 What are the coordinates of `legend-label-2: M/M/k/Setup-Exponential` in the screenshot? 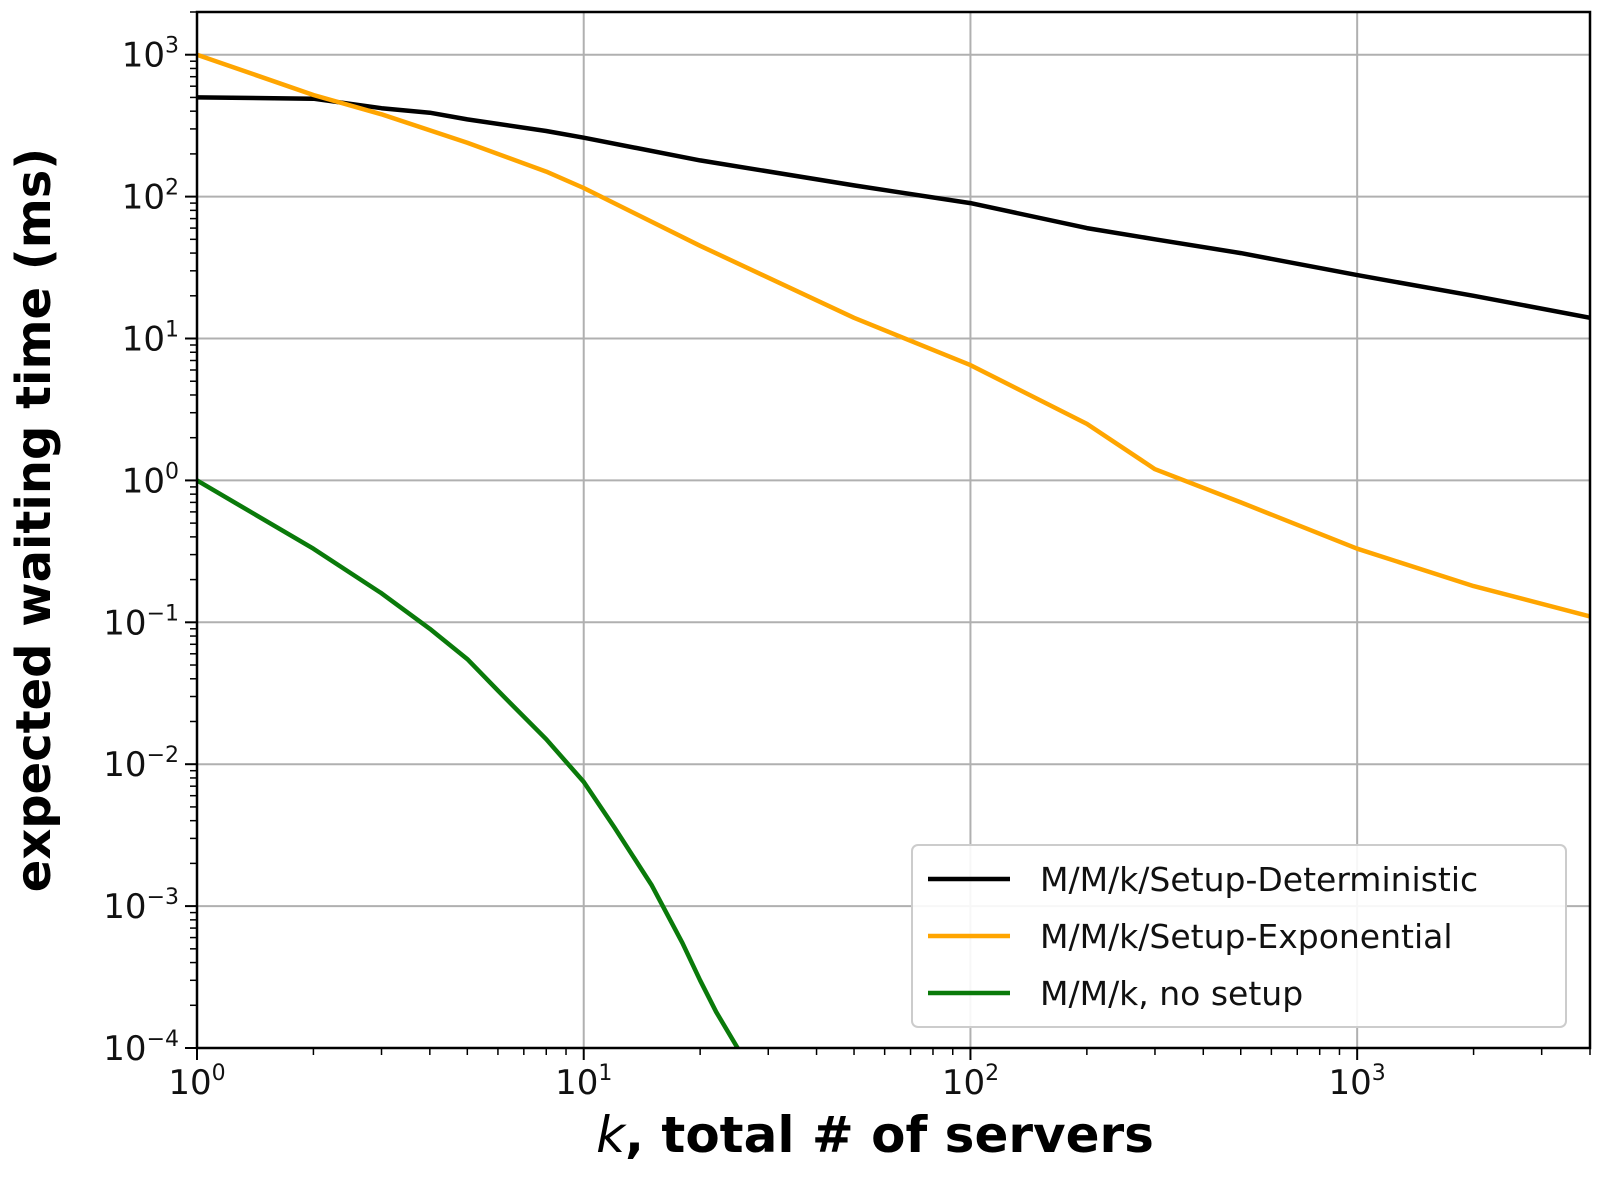 It's located at (1246, 936).